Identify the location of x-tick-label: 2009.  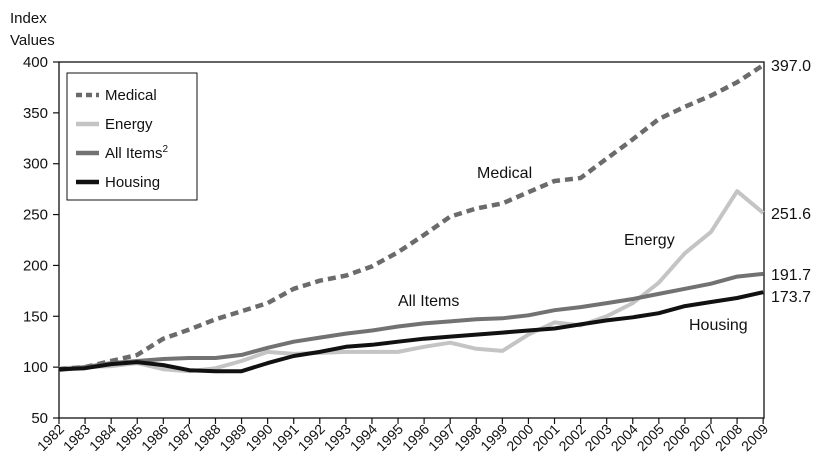
(754, 437).